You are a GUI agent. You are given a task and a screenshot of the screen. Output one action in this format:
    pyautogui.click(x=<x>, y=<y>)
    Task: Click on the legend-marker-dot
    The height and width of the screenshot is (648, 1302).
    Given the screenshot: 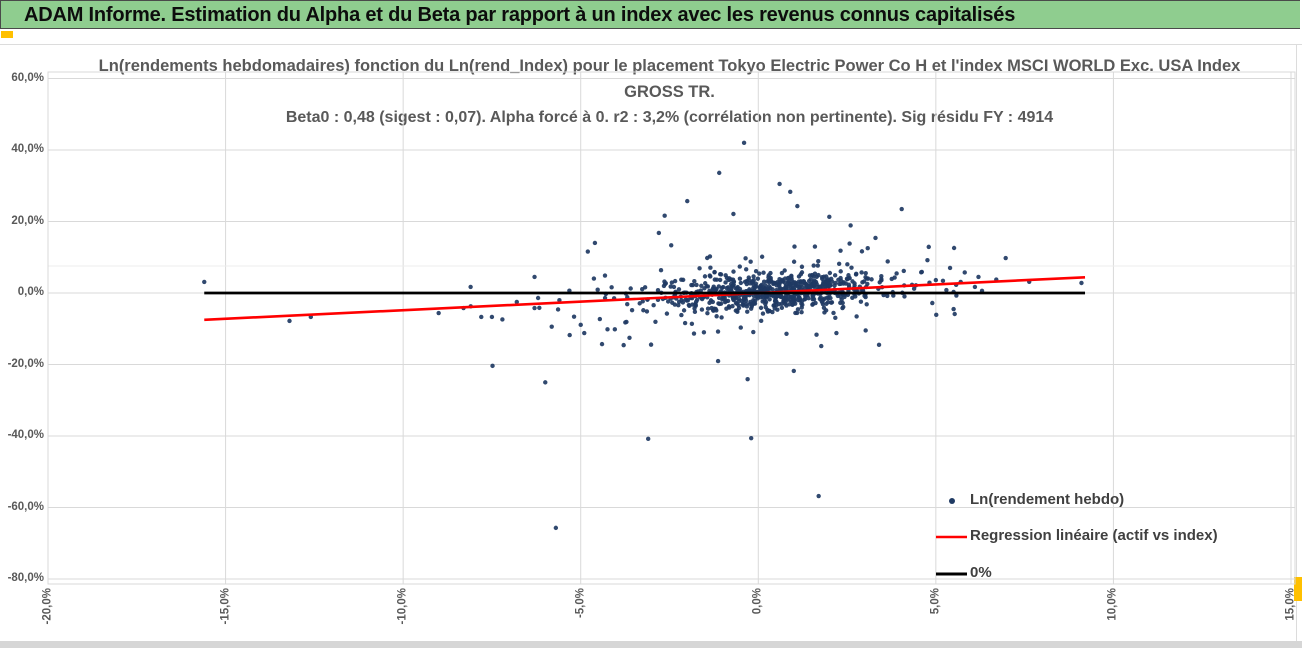 What is the action you would take?
    pyautogui.click(x=952, y=501)
    